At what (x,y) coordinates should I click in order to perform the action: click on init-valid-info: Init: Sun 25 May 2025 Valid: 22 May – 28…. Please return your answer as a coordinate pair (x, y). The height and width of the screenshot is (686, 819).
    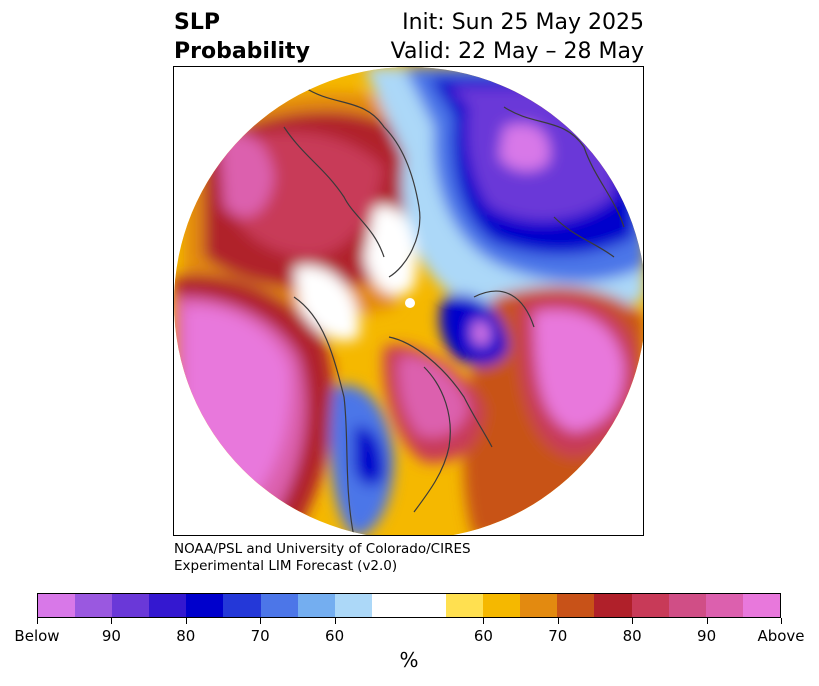
    Looking at the image, I should click on (517, 37).